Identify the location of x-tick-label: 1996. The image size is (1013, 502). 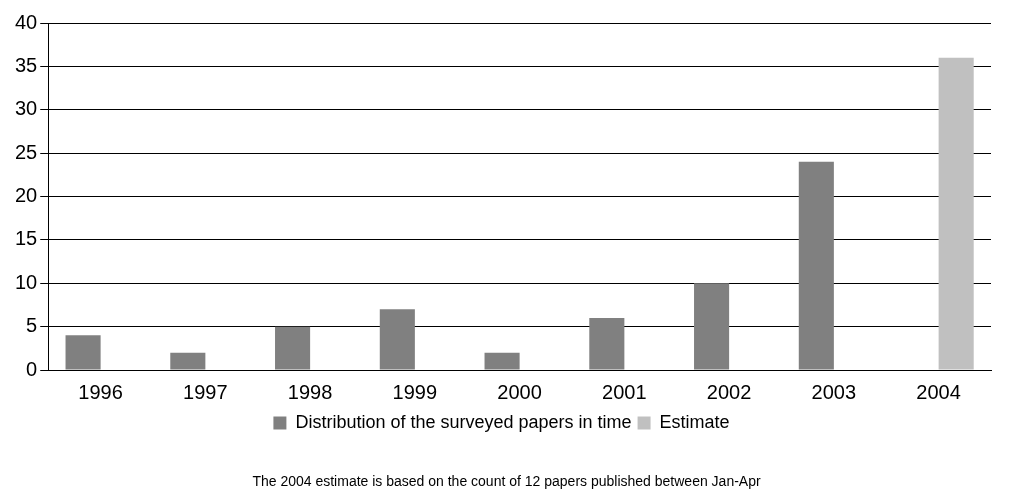
(100, 391).